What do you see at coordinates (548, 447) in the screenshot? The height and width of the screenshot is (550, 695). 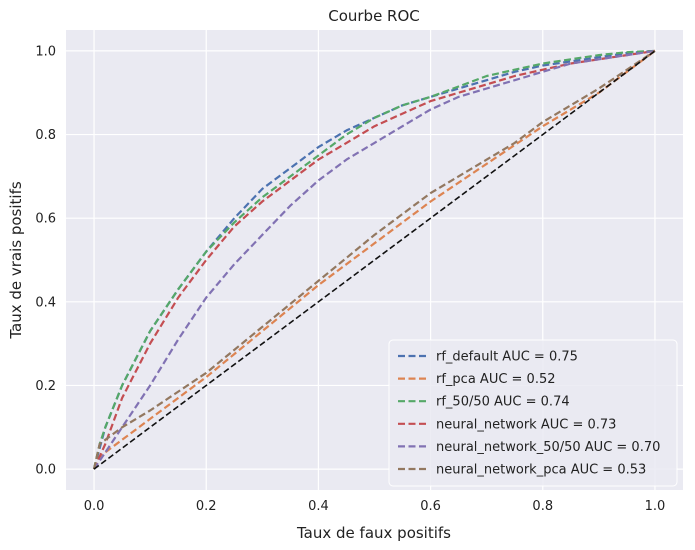 I see `legend-label: neural_network_50/50 AUC = 0.70` at bounding box center [548, 447].